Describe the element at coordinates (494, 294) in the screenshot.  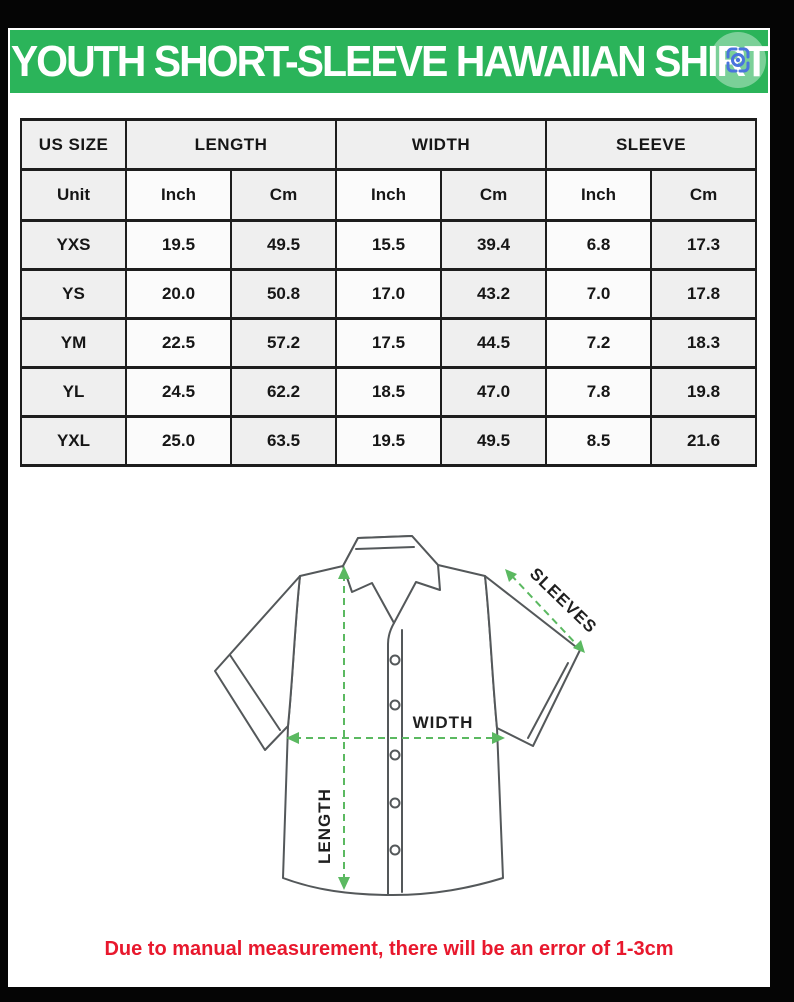
I see `measure-cell: 43.2` at that location.